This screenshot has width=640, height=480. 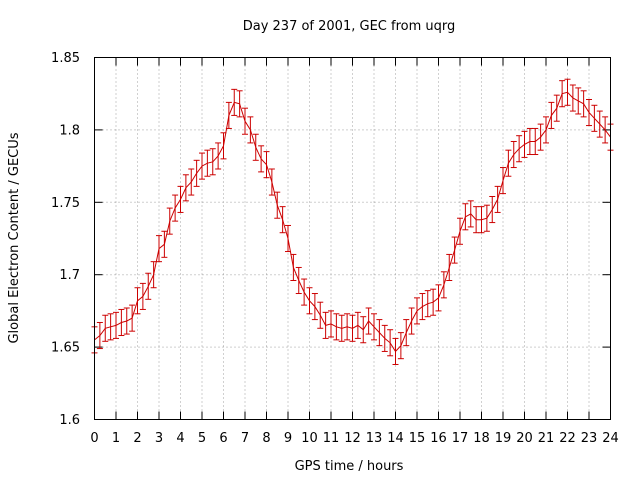 I want to click on chart-title: Day 237 of 2001, GEC from uqrg, so click(x=349, y=26).